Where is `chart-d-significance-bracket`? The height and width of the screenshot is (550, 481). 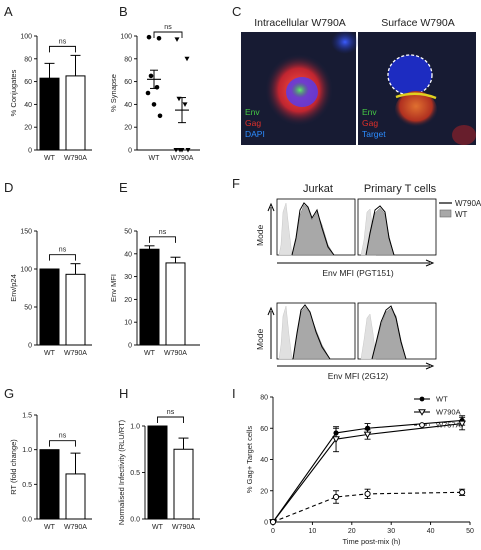 chart-d-significance-bracket is located at coordinates (62, 257).